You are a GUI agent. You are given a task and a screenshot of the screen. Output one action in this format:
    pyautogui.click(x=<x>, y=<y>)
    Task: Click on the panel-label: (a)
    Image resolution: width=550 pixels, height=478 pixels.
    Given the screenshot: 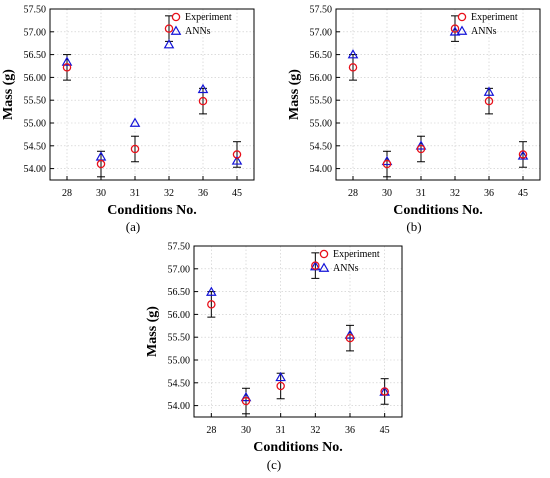 What is the action you would take?
    pyautogui.click(x=133, y=226)
    